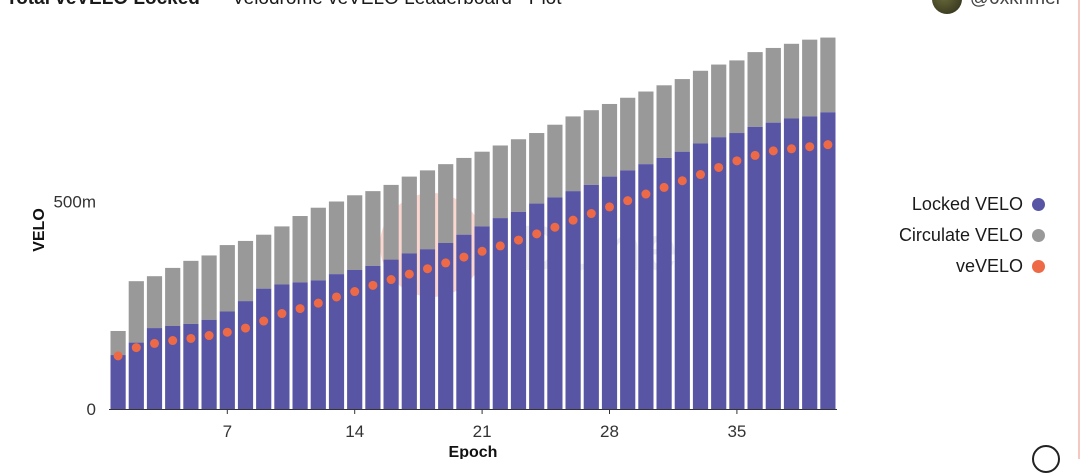 The height and width of the screenshot is (473, 1080). Describe the element at coordinates (91, 409) in the screenshot. I see `y-tick-label: 0` at that location.